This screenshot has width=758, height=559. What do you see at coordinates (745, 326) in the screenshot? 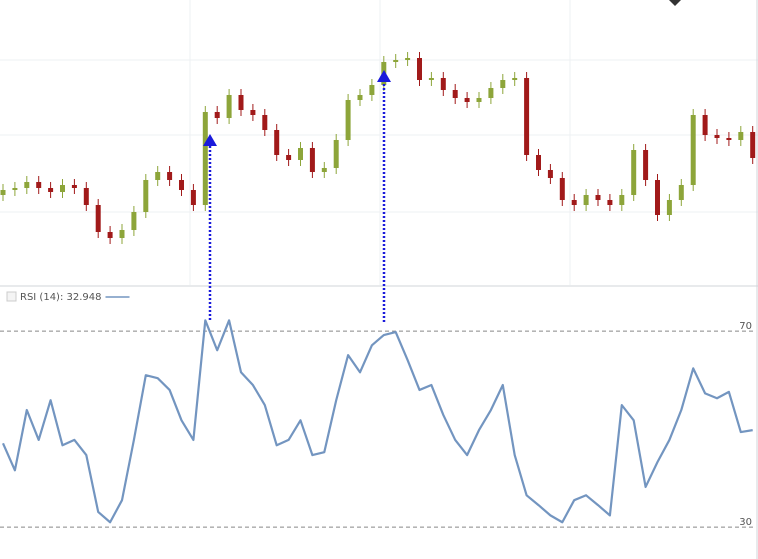
I see `y-tick-label: 70` at bounding box center [745, 326].